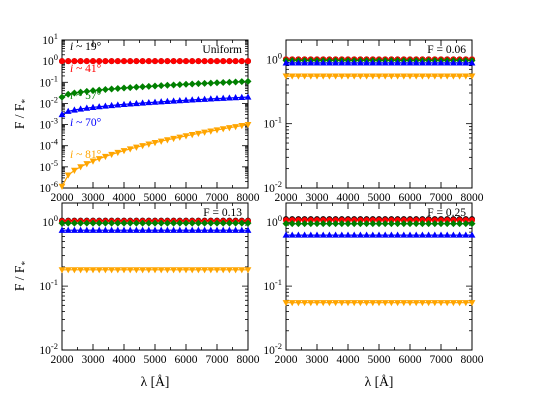  I want to click on x-tick-label: 6000, so click(186, 198).